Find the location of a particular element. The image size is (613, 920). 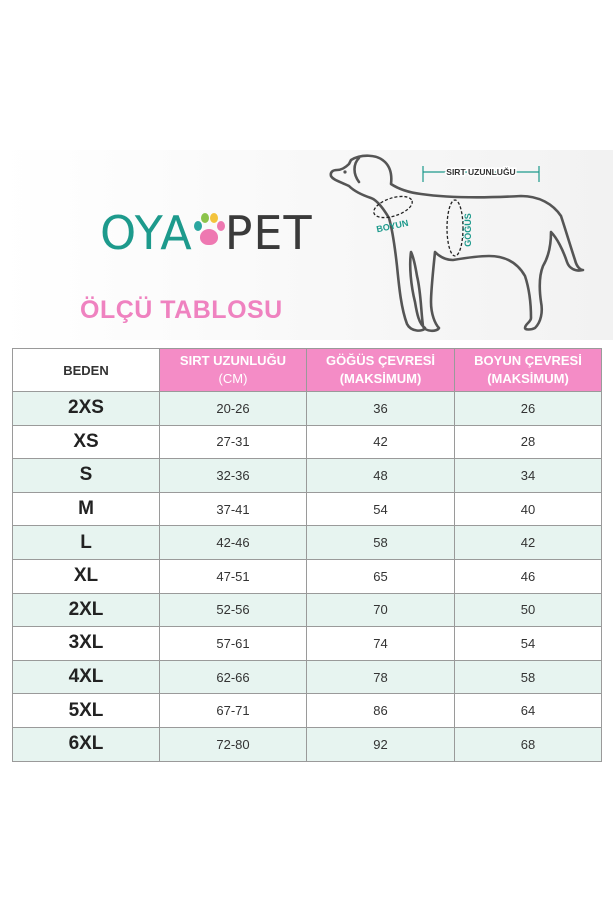

table-row: L 42-46 58 42 is located at coordinates (307, 542).